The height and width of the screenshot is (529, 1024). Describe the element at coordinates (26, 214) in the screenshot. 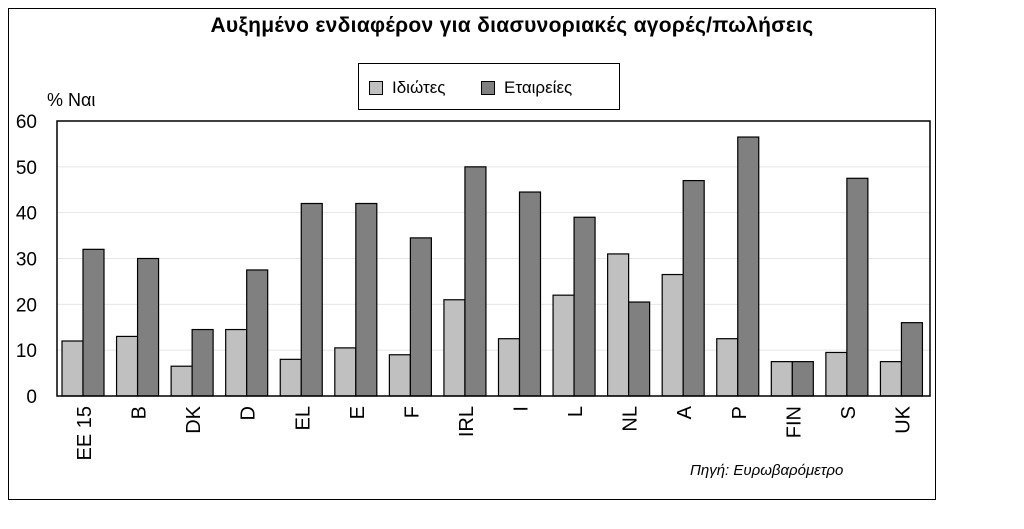

I see `y-tick-label: 40` at that location.